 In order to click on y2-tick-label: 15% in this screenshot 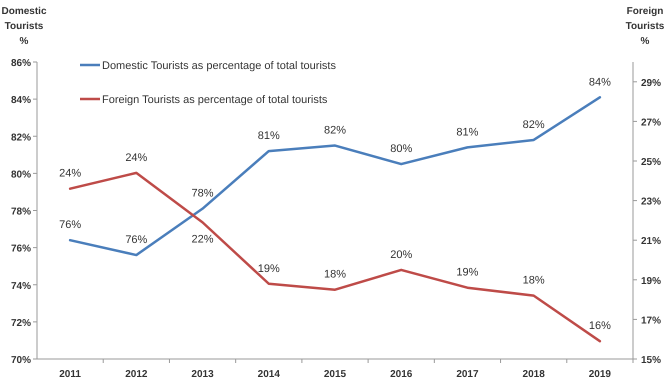, I will do `click(651, 360)`.